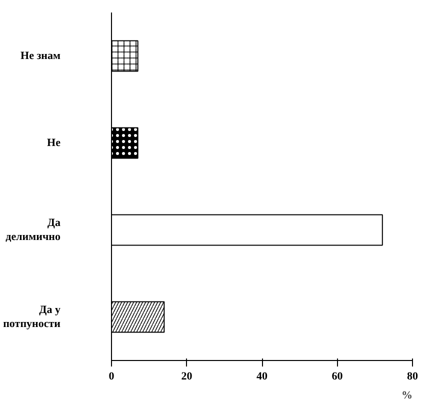 Image resolution: width=424 pixels, height=406 pixels. What do you see at coordinates (54, 143) in the screenshot?
I see `y-tick-label: Не` at bounding box center [54, 143].